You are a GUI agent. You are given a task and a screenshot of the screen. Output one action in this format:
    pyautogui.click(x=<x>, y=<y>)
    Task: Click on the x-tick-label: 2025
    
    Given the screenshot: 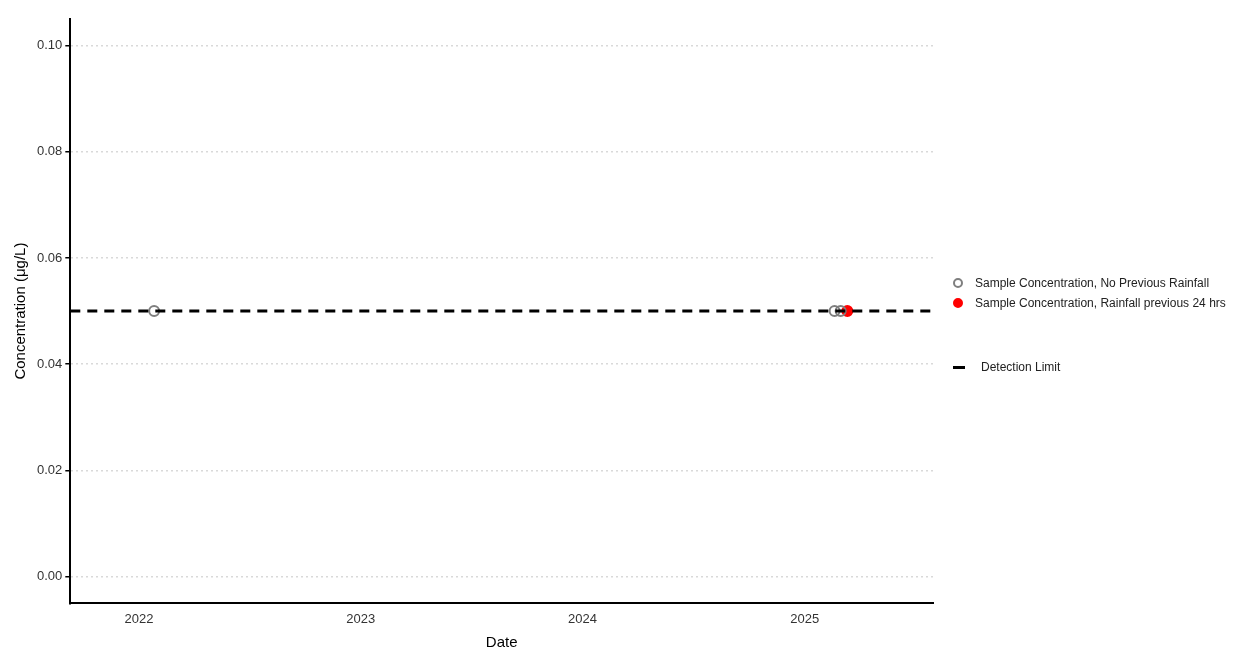 What is the action you would take?
    pyautogui.click(x=805, y=618)
    